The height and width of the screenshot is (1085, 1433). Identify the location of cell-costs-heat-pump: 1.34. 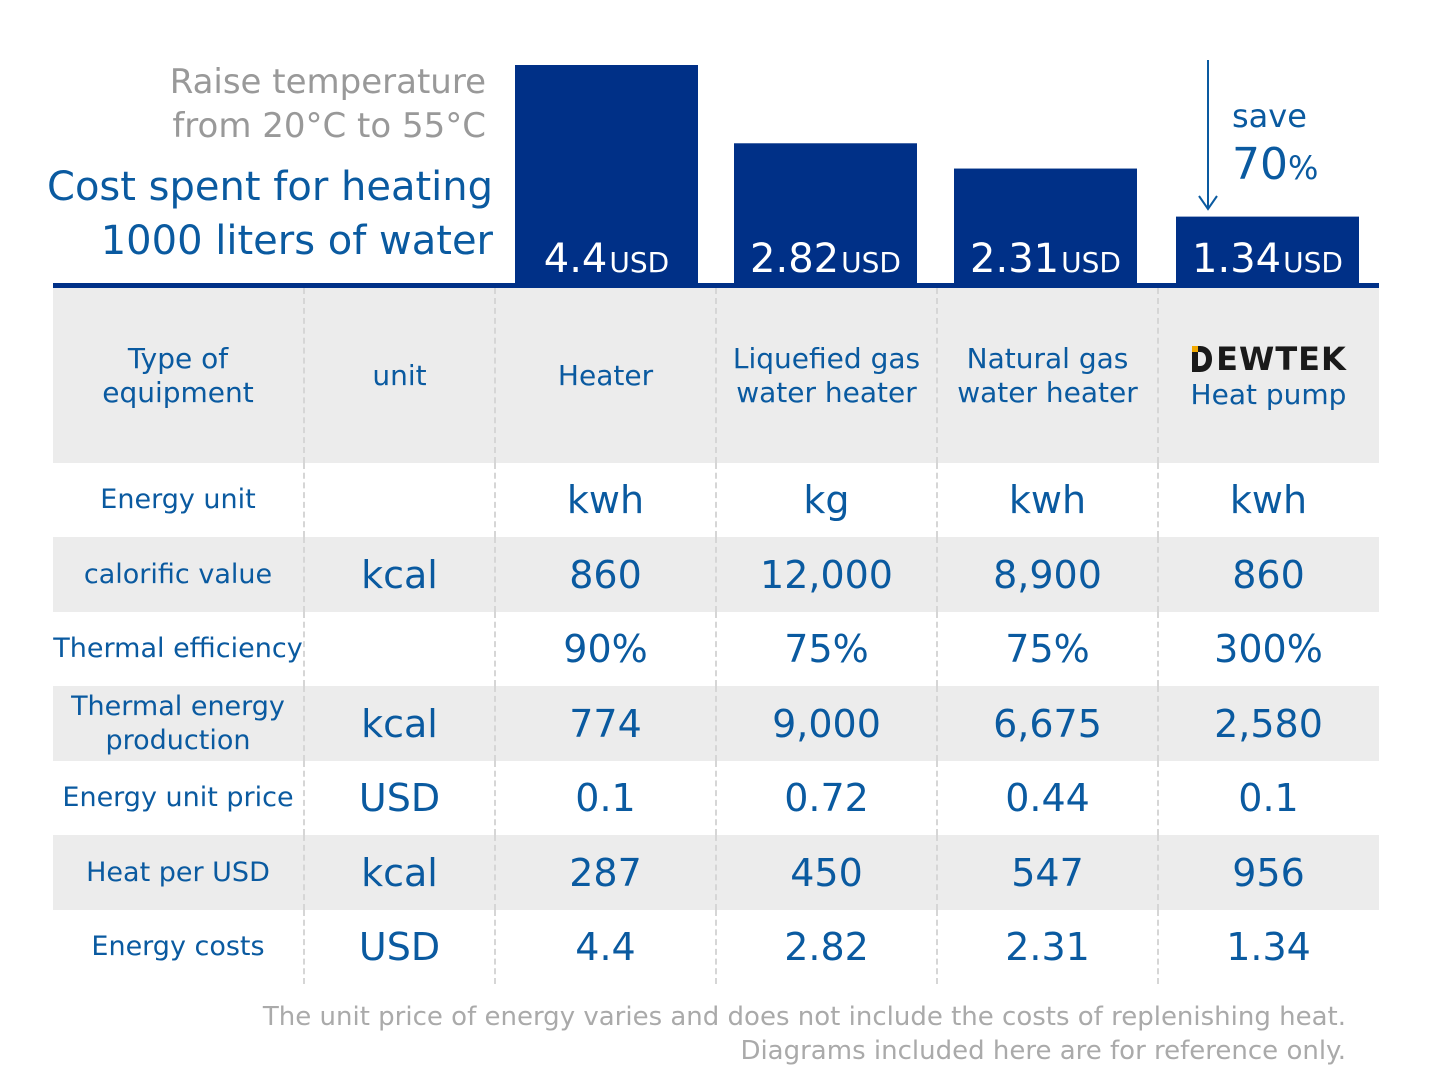
(1267, 947).